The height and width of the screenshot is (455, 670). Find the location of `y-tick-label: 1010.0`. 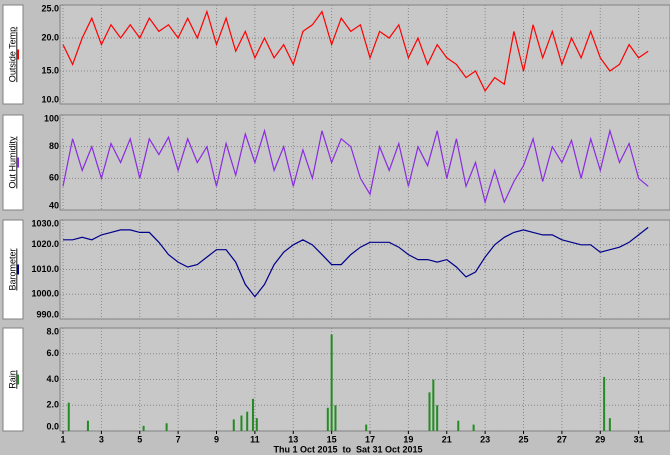

y-tick-label: 1010.0 is located at coordinates (45, 269).